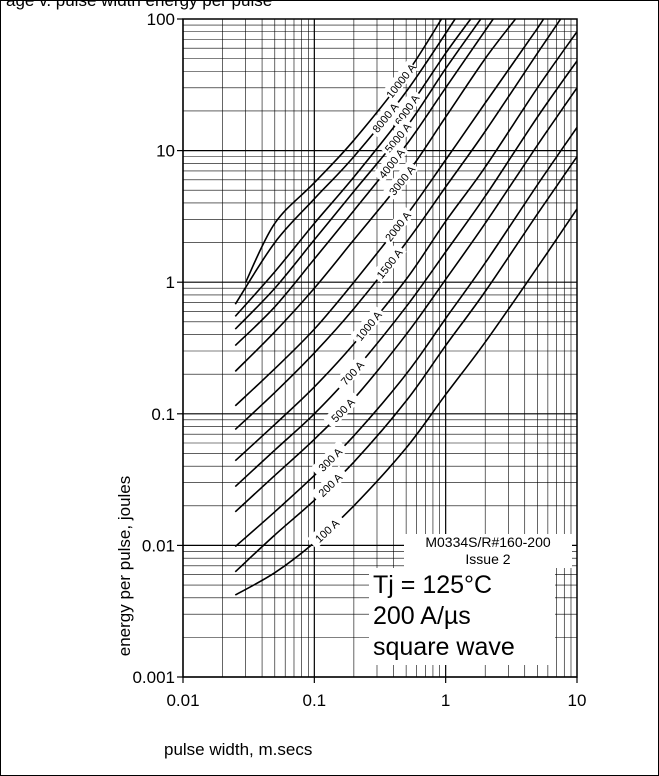 The image size is (659, 776). I want to click on test-conditions: Tj = 125°C 200 A/µs square wave, so click(462, 616).